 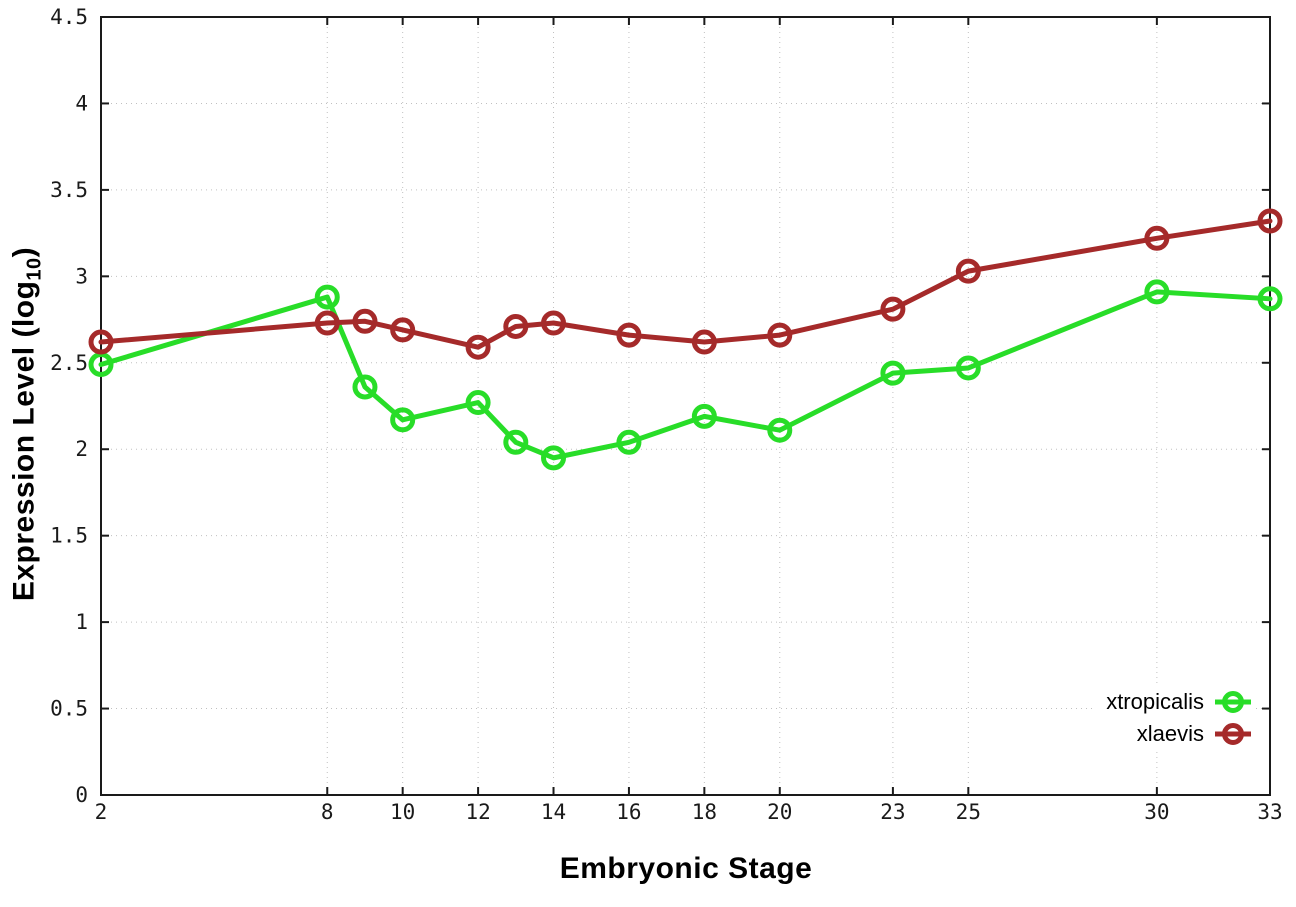 I want to click on legend-label-xlaevis: xlaevis, so click(x=1170, y=733).